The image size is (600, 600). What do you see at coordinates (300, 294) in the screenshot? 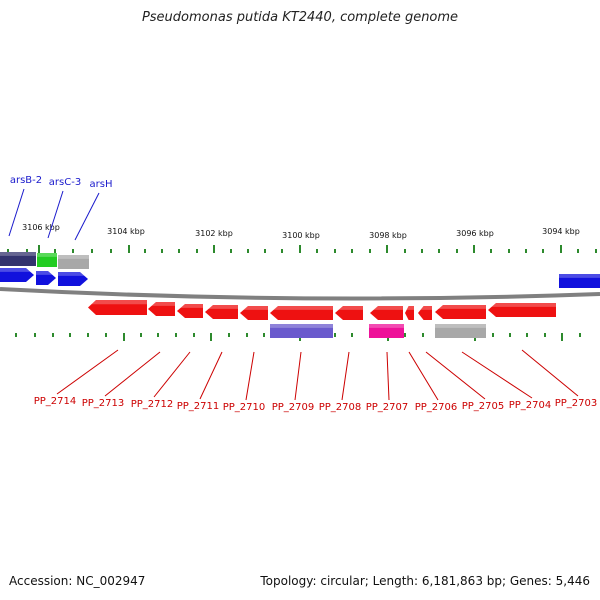
I see `genome-backbone` at bounding box center [300, 294].